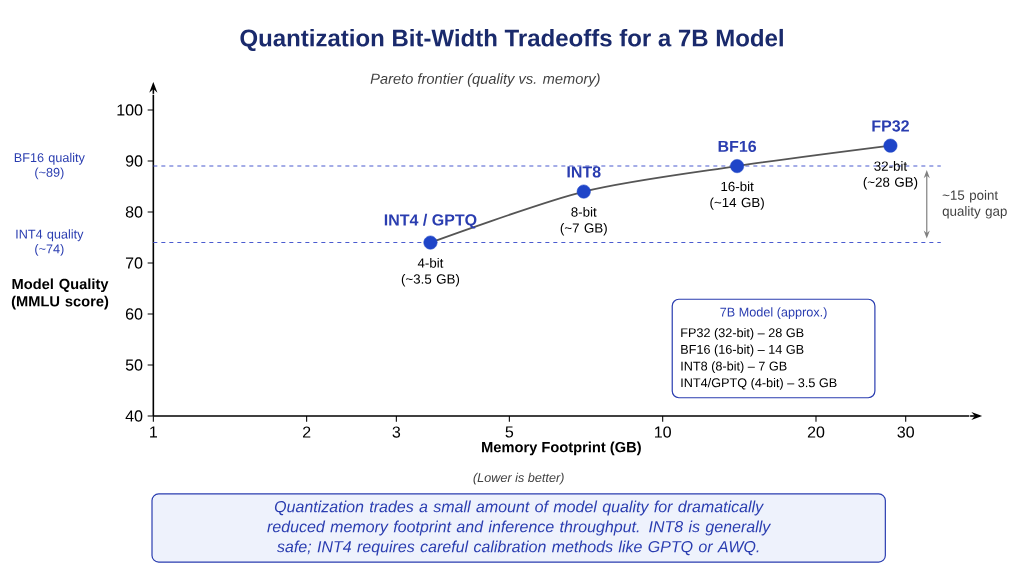 This screenshot has width=1024, height=572. Describe the element at coordinates (509, 432) in the screenshot. I see `x-tick-label: 5` at that location.